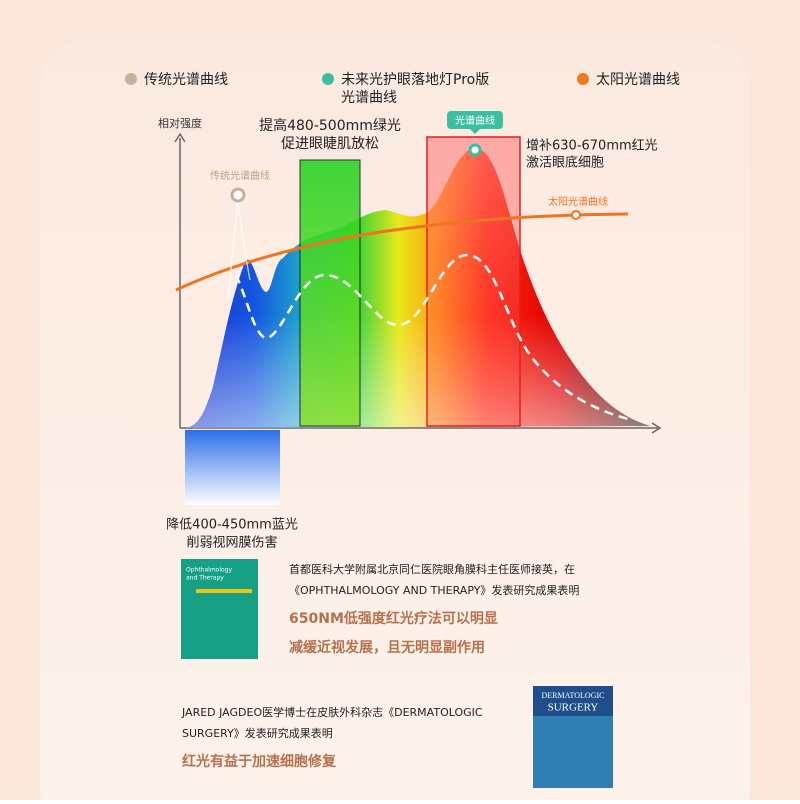 This screenshot has height=804, width=800. I want to click on legend-label: 太阳光谱曲线, so click(638, 80).